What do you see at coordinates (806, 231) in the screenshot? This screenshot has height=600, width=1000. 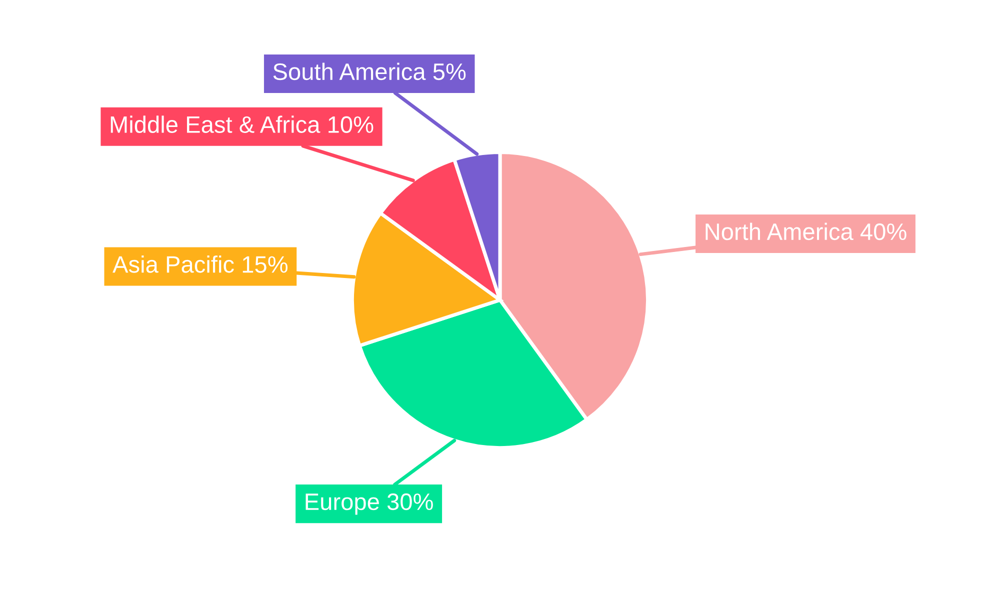 I see `slice-label: North America 40%` at bounding box center [806, 231].